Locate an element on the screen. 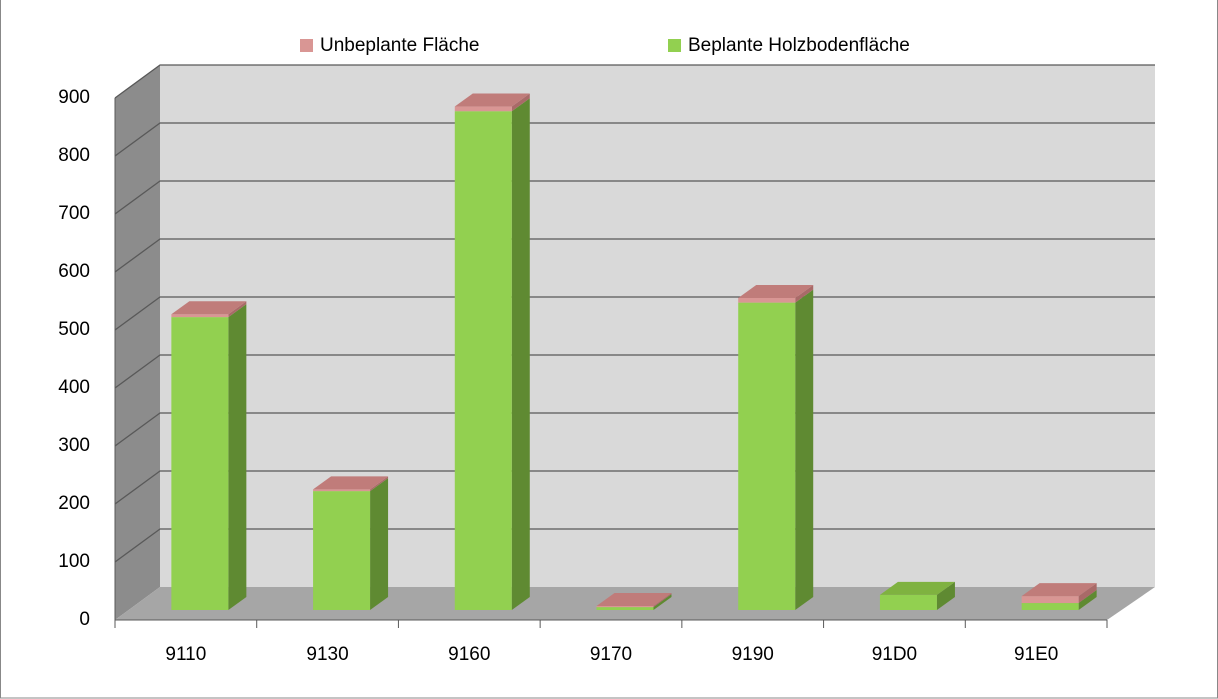 This screenshot has height=699, width=1218. legend-label: Beplante Holzbodenfläche is located at coordinates (799, 45).